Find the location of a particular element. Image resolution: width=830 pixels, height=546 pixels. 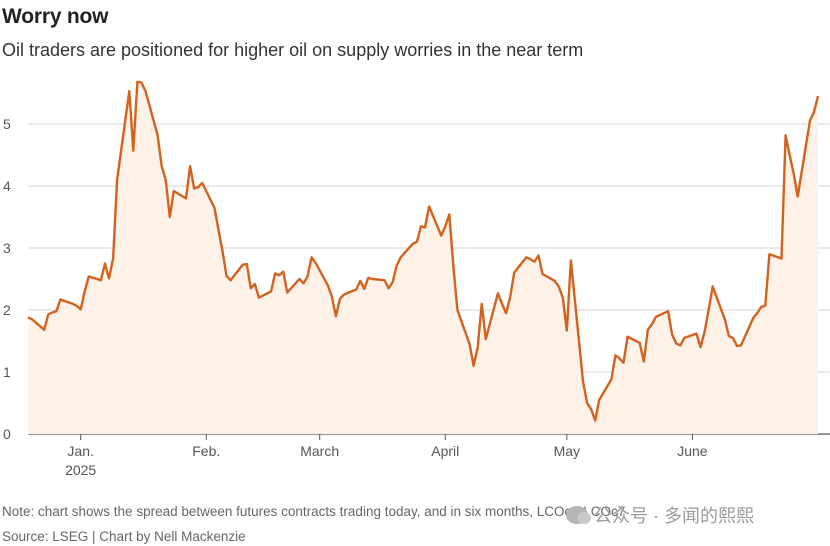

x-tick-label: Jan. is located at coordinates (80, 451).